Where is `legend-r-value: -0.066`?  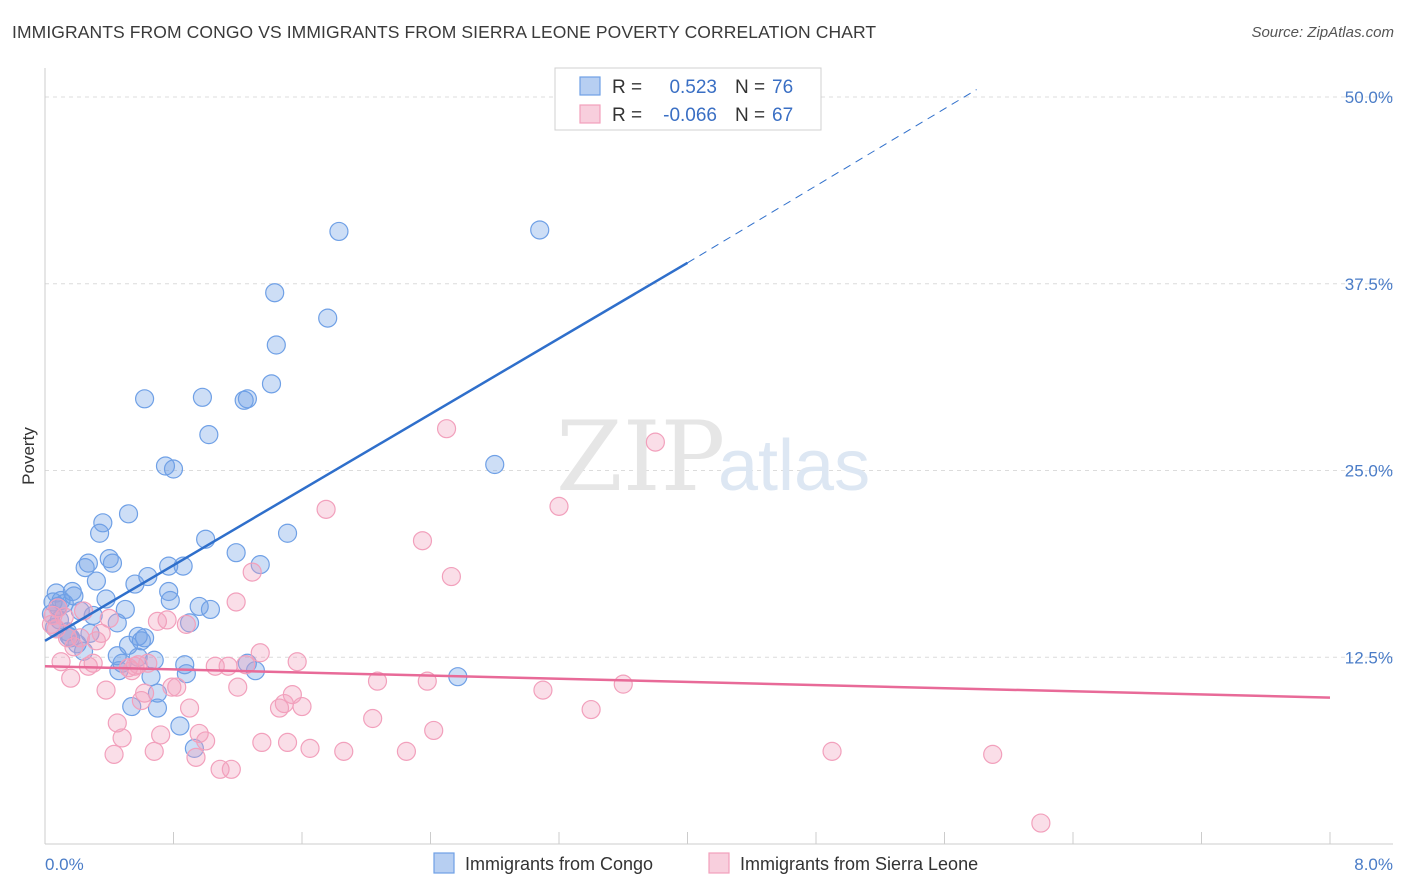 legend-r-value: -0.066 is located at coordinates (690, 115).